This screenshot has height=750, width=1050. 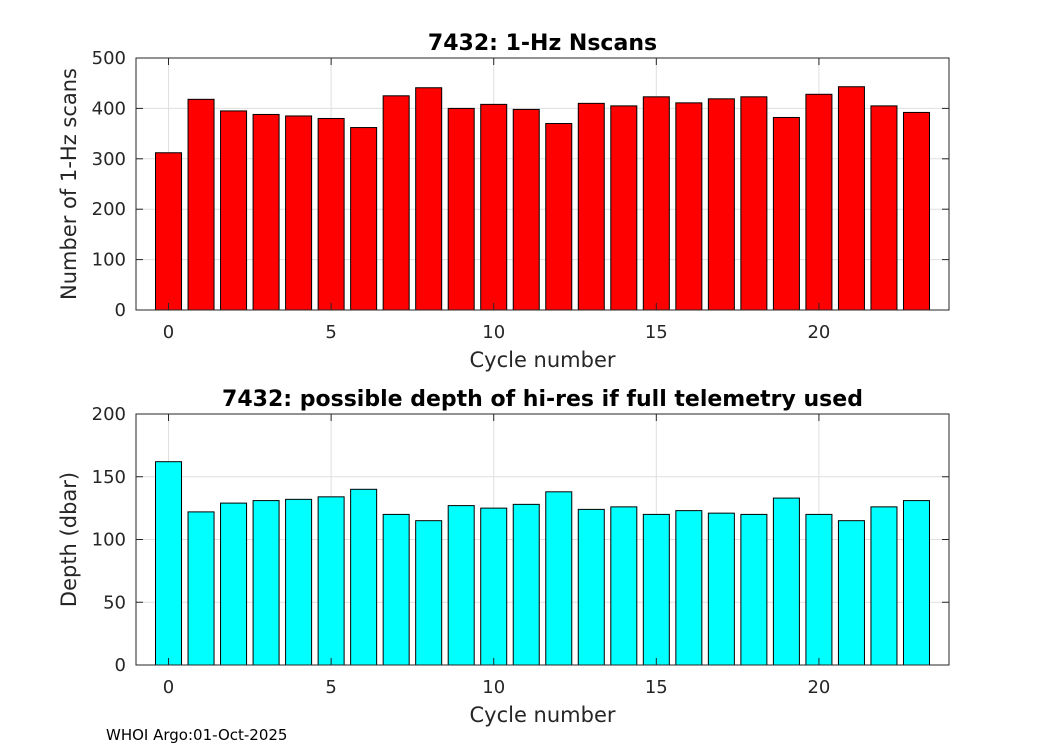 What do you see at coordinates (197, 735) in the screenshot?
I see `footer-stamp: WHOI Argo:01-Oct-2025` at bounding box center [197, 735].